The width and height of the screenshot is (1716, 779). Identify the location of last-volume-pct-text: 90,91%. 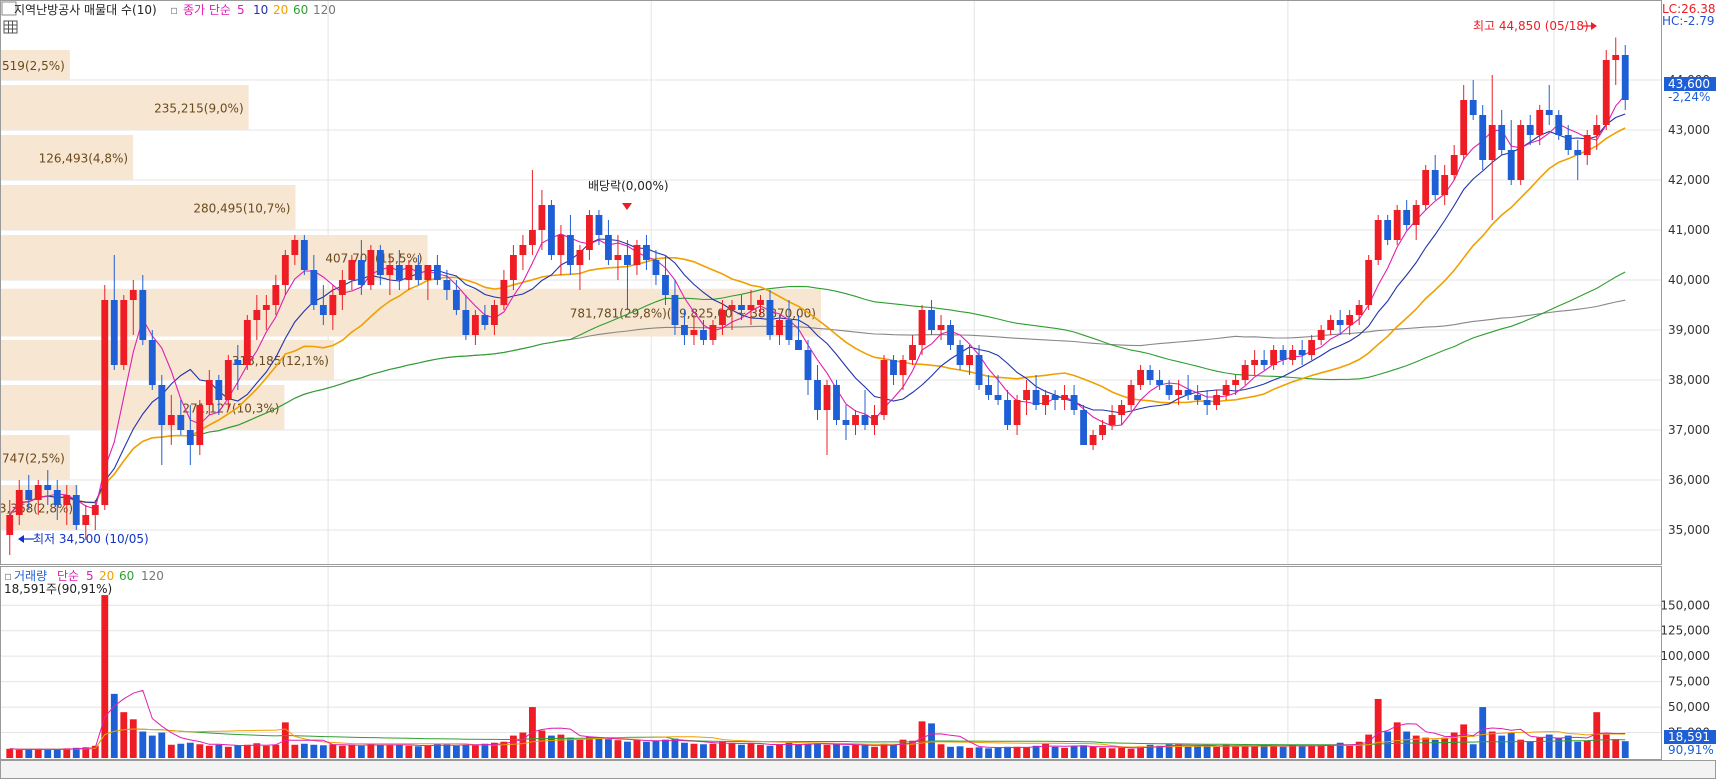
(1691, 750).